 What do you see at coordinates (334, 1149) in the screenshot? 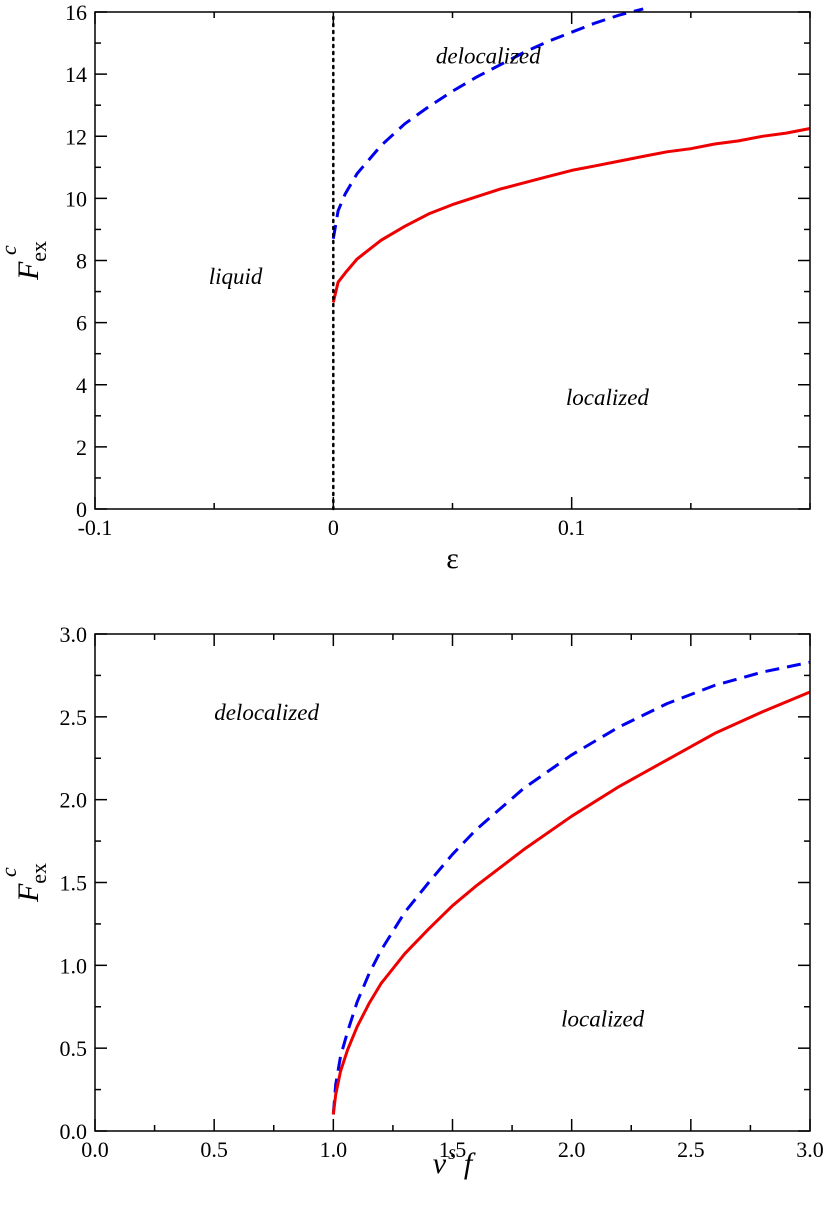
I see `x-tick-label: 1.0` at bounding box center [334, 1149].